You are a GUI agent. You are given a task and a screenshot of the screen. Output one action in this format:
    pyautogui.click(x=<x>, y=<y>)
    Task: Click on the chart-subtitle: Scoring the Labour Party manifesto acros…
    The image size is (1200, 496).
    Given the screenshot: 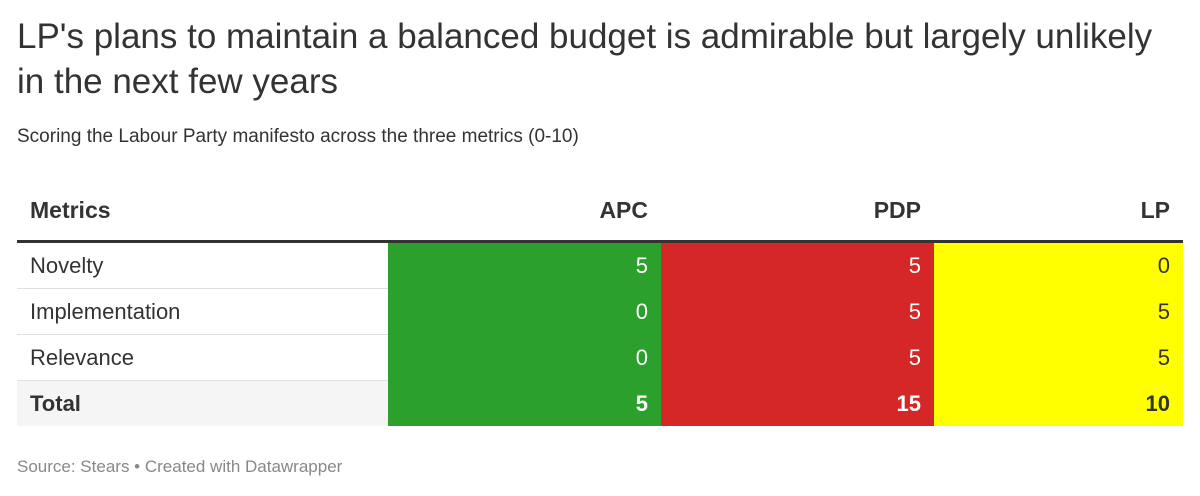 What is the action you would take?
    pyautogui.click(x=298, y=136)
    